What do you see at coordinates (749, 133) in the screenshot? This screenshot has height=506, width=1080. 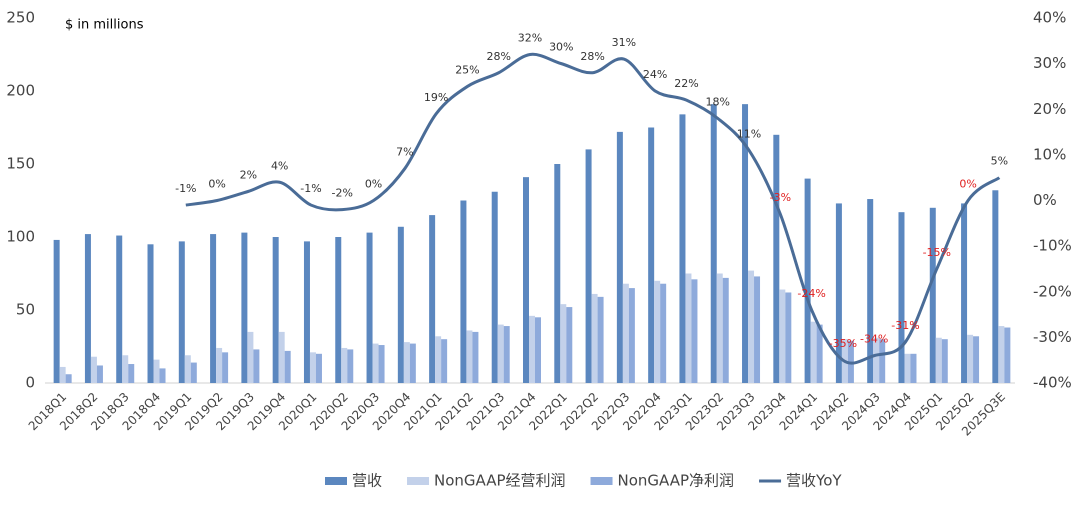 I see `data-label: 11%` at bounding box center [749, 133].